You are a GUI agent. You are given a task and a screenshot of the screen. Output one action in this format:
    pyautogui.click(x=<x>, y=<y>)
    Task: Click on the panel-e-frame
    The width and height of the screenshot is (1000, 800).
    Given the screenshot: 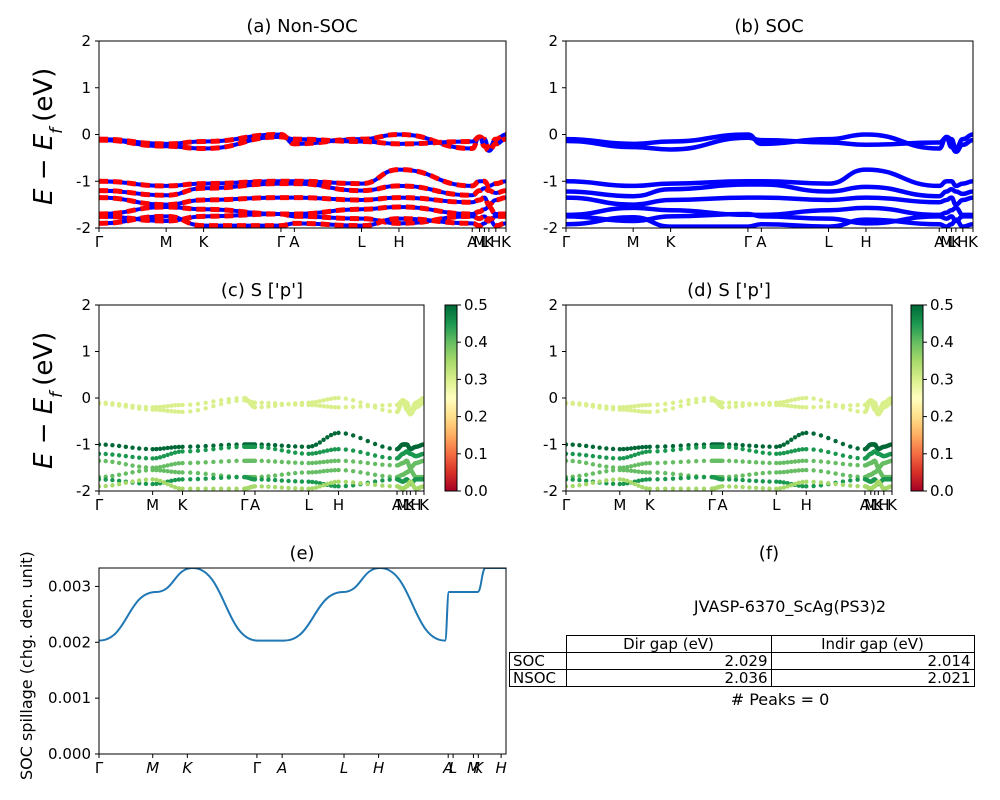 What is the action you would take?
    pyautogui.click(x=302, y=661)
    